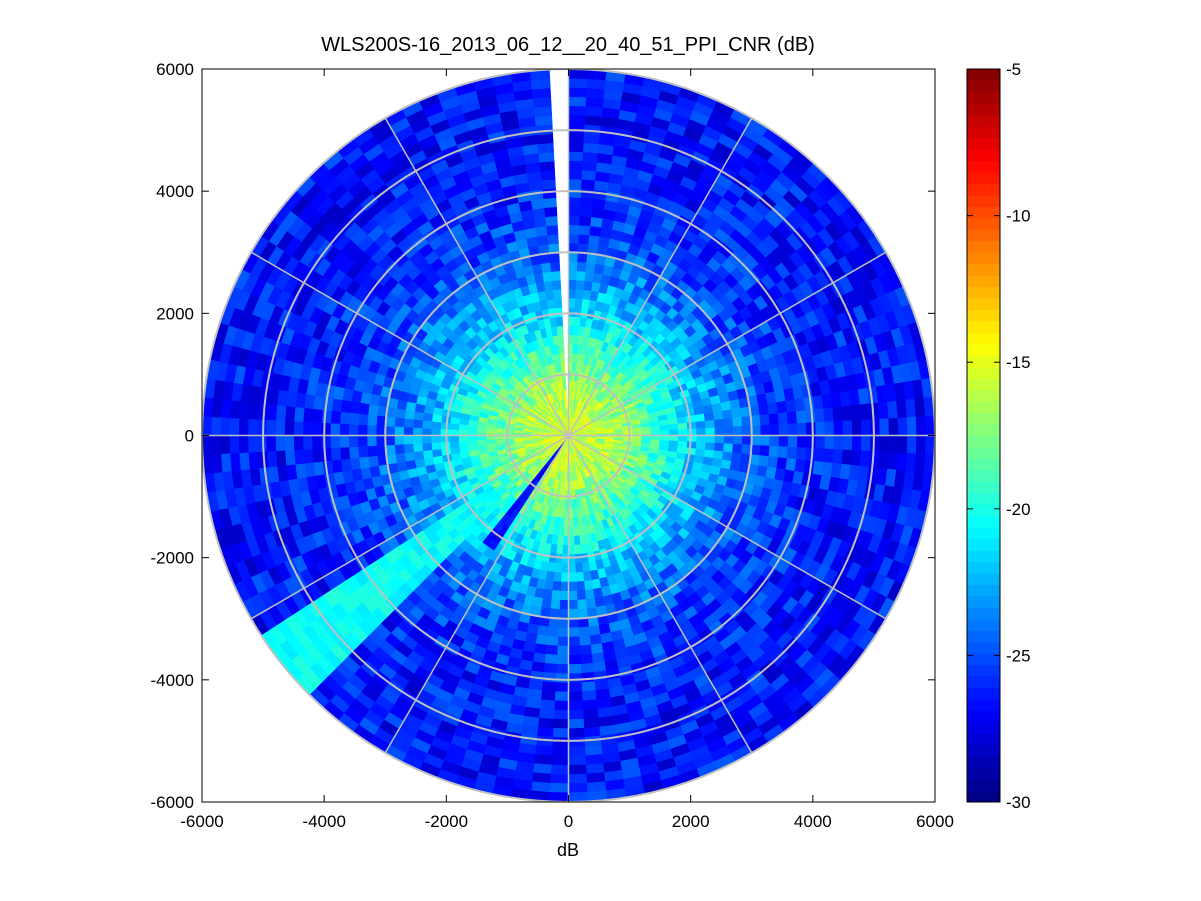 The width and height of the screenshot is (1201, 901). I want to click on y-tick-label: 6000, so click(175, 69).